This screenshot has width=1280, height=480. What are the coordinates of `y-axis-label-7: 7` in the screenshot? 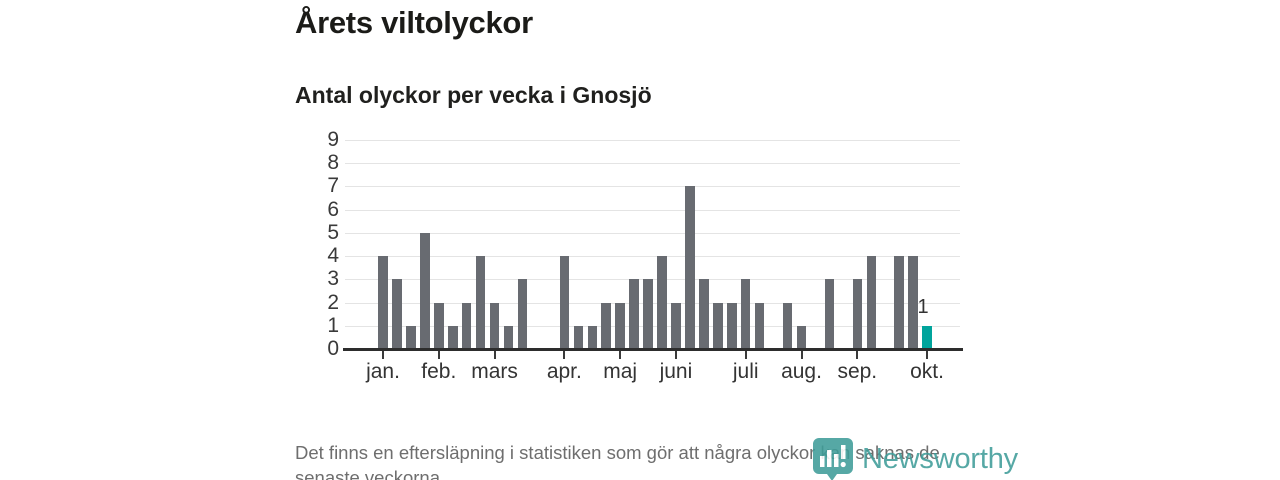 It's located at (333, 186).